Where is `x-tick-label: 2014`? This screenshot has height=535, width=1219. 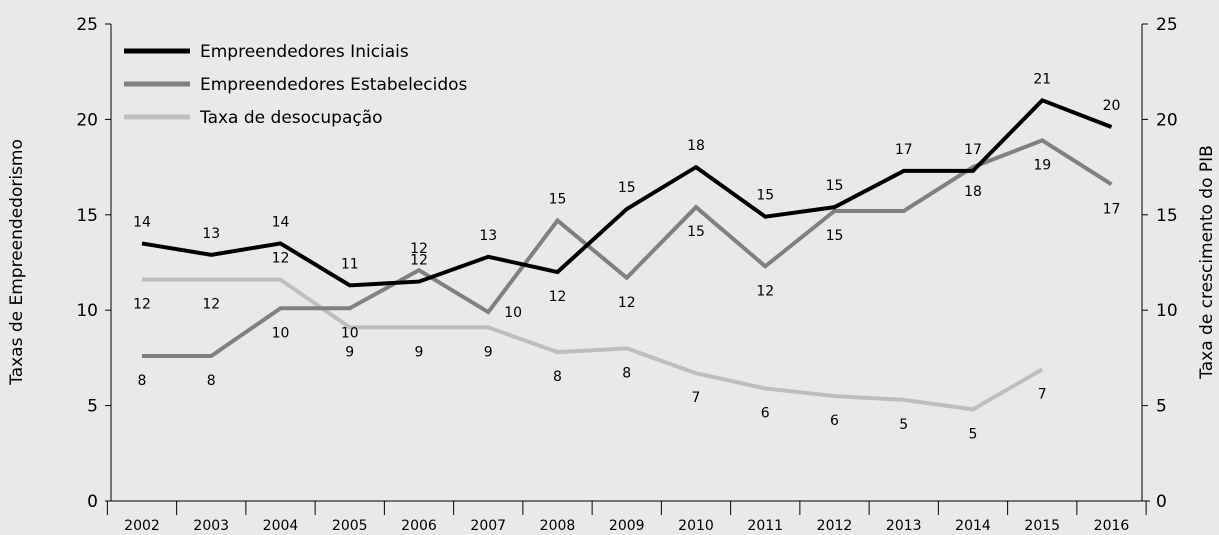 x-tick-label: 2014 is located at coordinates (973, 526).